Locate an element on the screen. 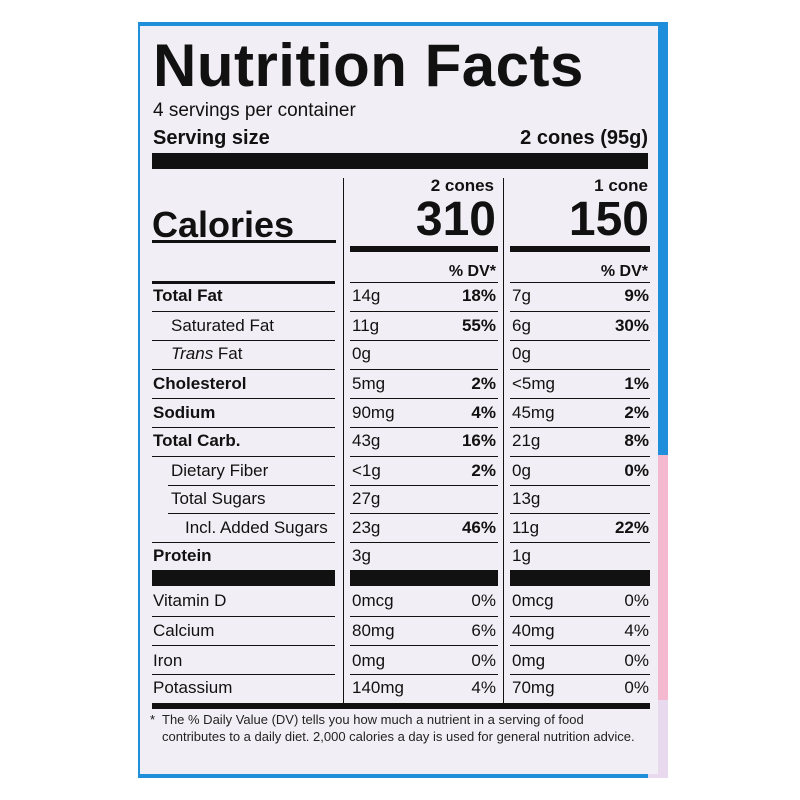 The image size is (800, 800). nutrient-name: Incl. Added Sugars is located at coordinates (256, 527).